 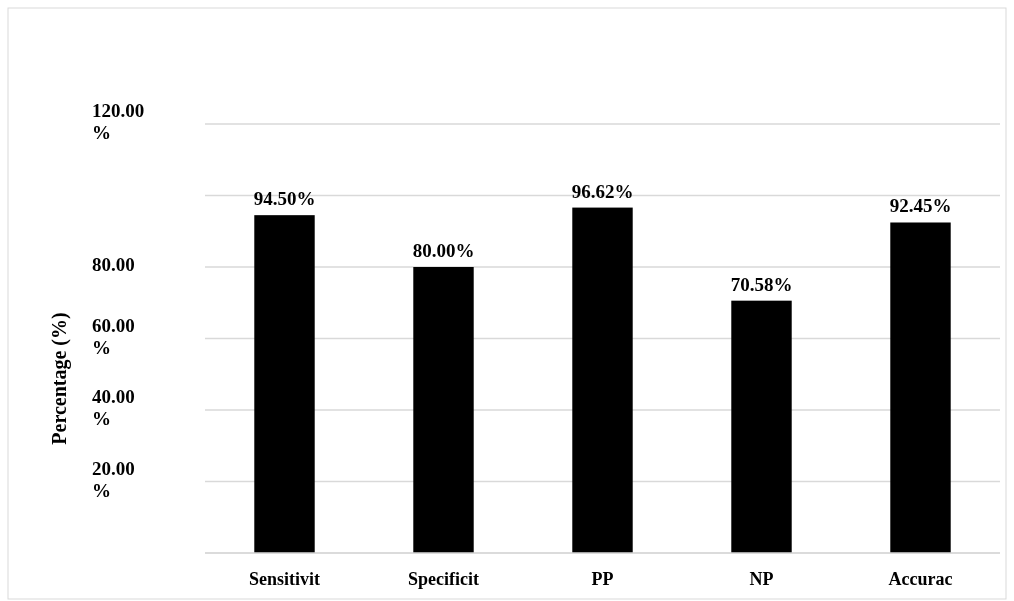 I want to click on x-tick-label: NP, so click(x=761, y=579).